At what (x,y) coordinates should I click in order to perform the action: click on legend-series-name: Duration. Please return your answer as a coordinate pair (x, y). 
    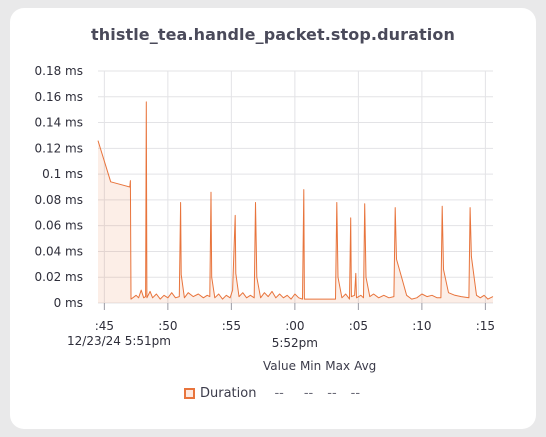
    Looking at the image, I should click on (228, 393).